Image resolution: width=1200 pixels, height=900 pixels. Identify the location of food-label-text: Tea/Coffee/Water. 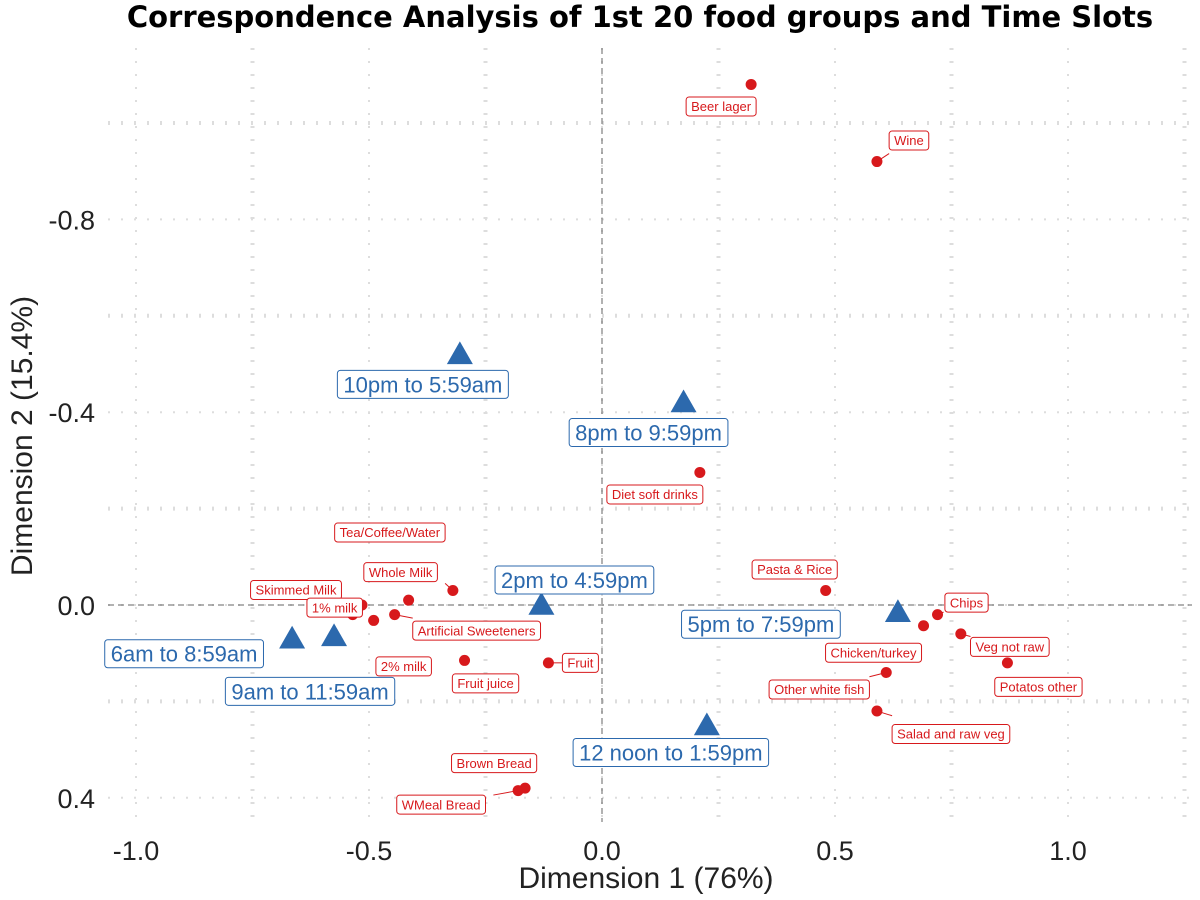
(390, 532).